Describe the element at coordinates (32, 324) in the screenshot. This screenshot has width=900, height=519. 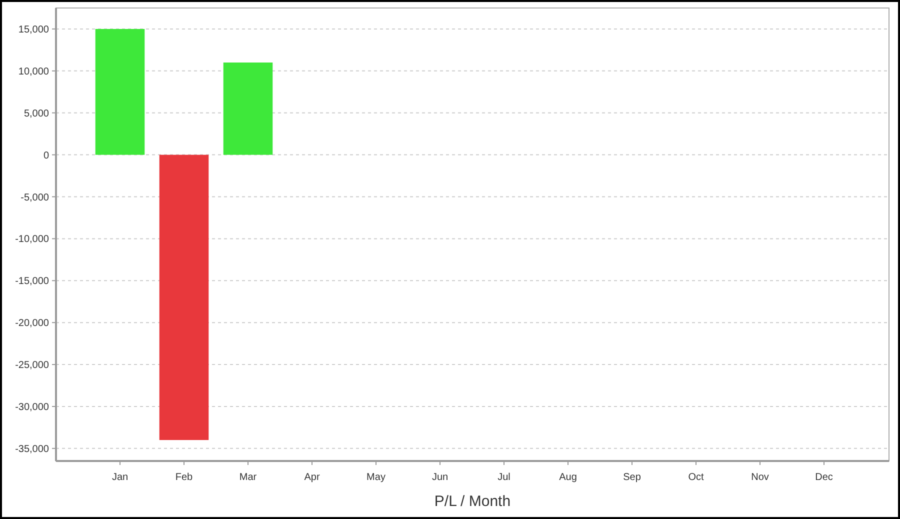
I see `y-tick-label: -20,000` at that location.